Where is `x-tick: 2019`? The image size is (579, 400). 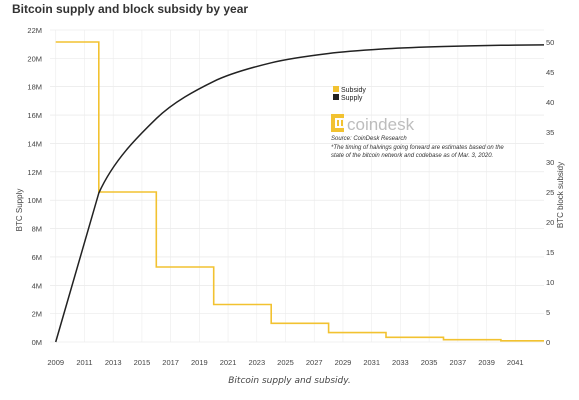 x-tick: 2019 is located at coordinates (199, 362).